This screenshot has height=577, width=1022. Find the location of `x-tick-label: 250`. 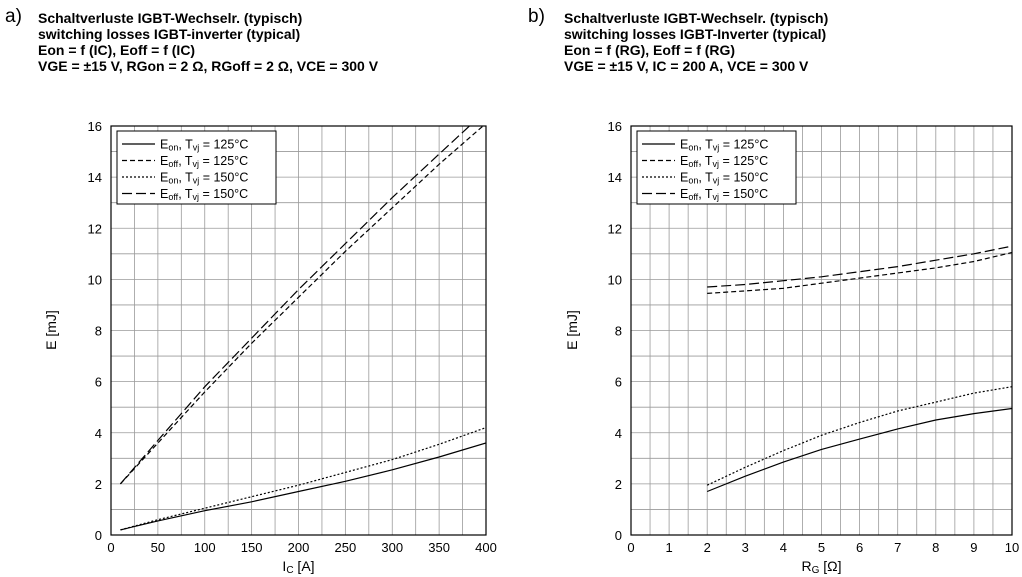

x-tick-label: 250 is located at coordinates (346, 547).